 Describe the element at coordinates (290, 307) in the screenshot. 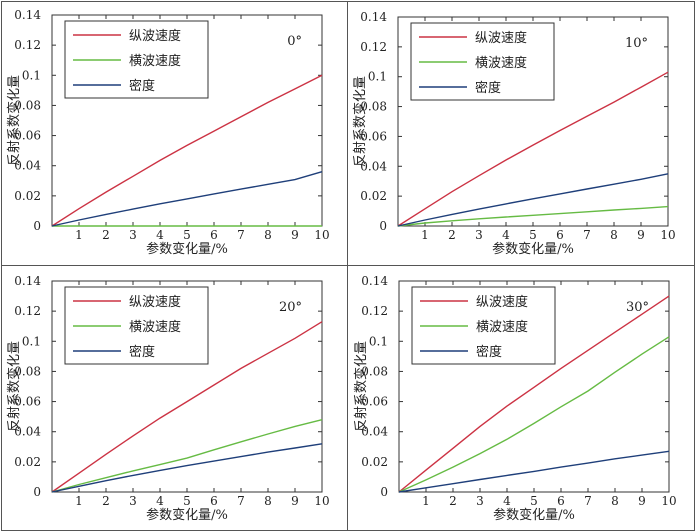

I see `angle-annotation: 20°` at that location.